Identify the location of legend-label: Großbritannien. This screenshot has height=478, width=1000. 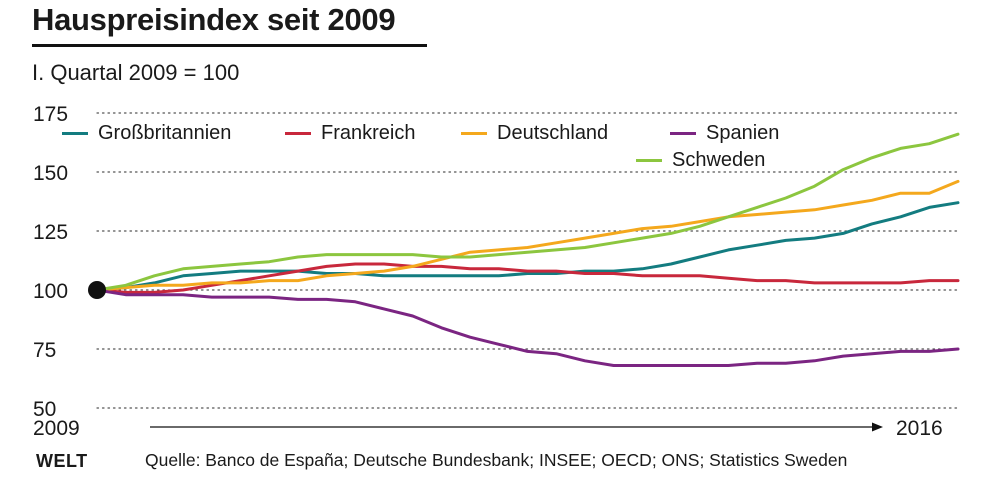
(165, 133).